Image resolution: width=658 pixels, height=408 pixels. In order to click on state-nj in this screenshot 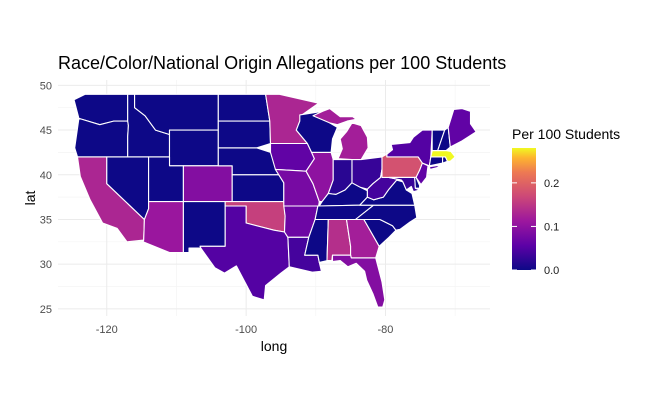, I will do `click(422, 174)`.